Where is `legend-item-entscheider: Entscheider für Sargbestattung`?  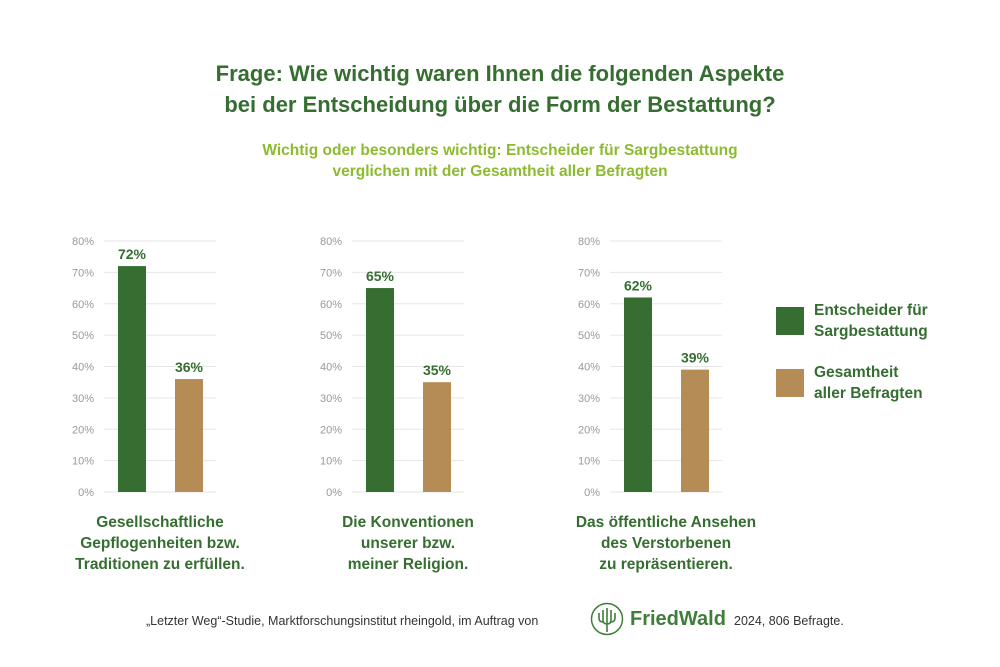 legend-item-entscheider: Entscheider für Sargbestattung is located at coordinates (852, 321).